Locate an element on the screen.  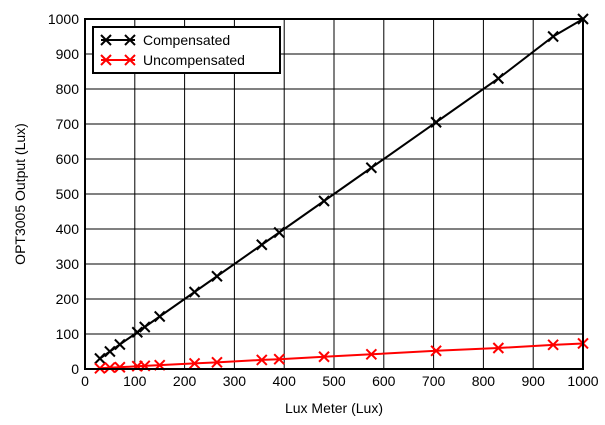
y-tick-label: 700 is located at coordinates (68, 124).